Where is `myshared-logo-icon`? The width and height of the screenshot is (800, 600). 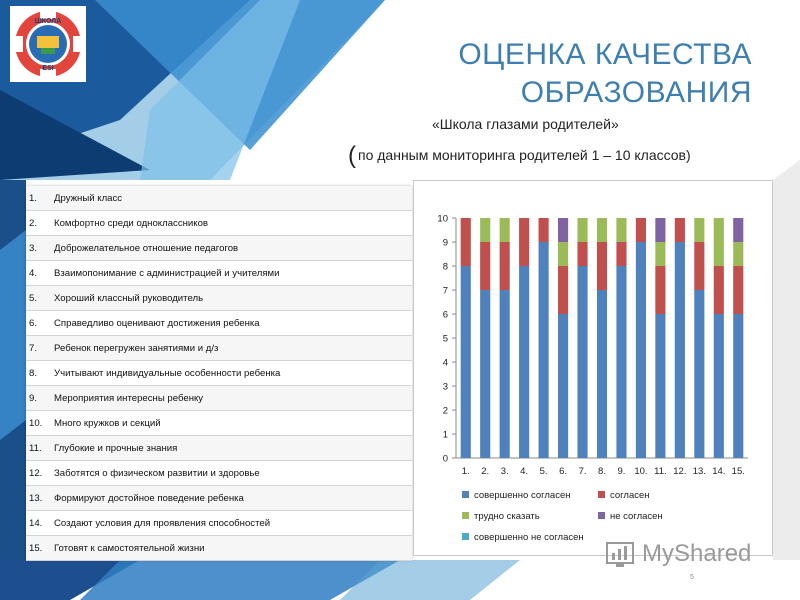 myshared-logo-icon is located at coordinates (620, 554).